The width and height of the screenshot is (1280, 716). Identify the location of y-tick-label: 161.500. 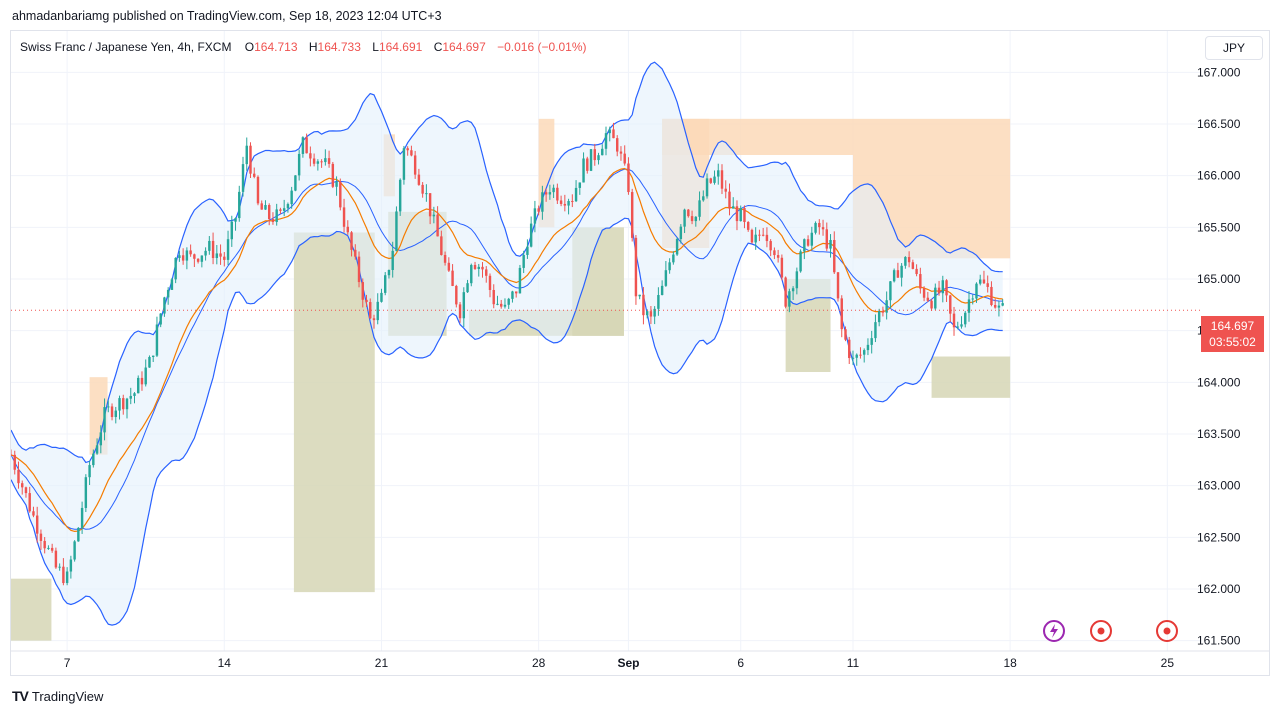
(1219, 641).